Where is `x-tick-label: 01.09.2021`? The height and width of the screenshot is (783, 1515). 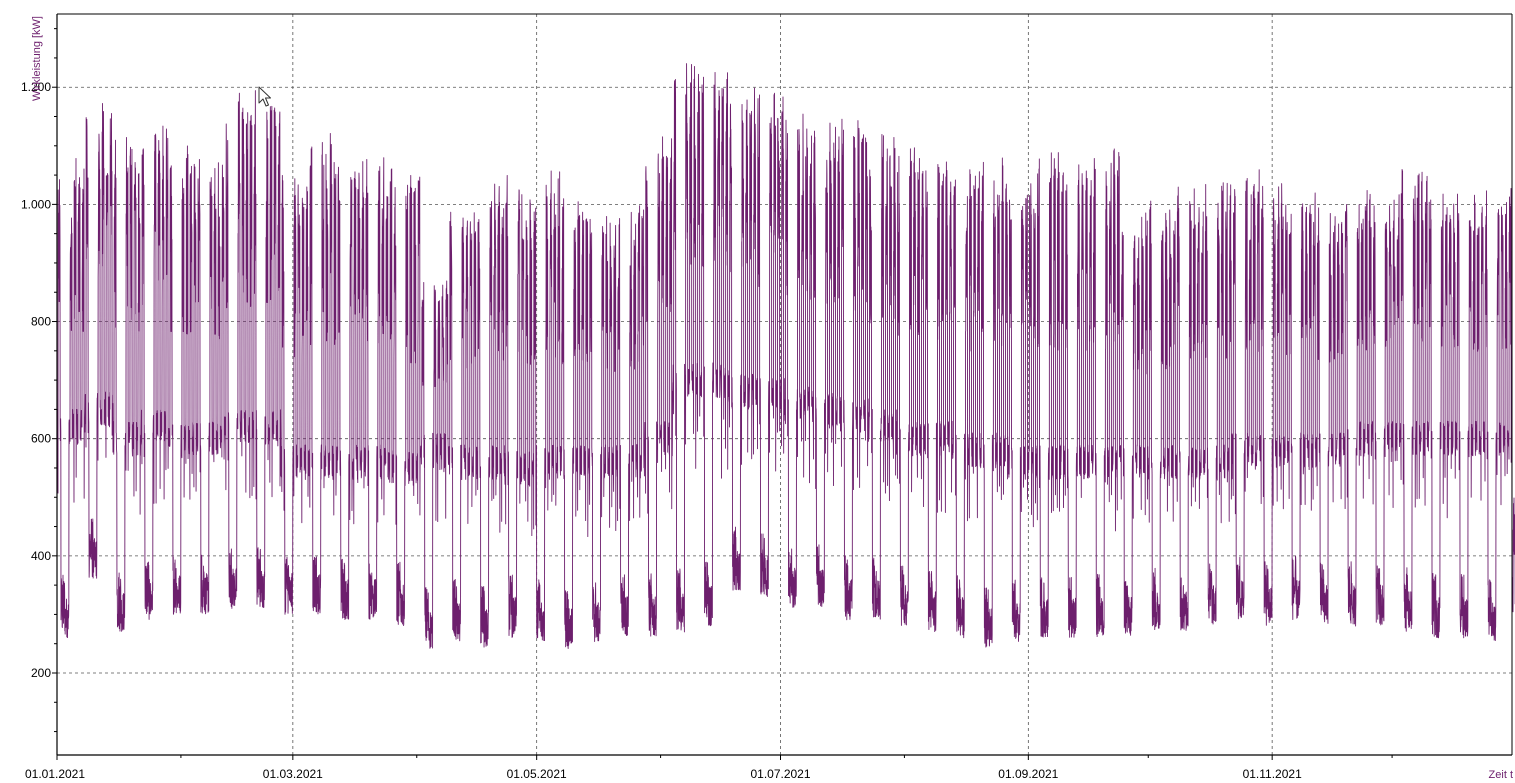 x-tick-label: 01.09.2021 is located at coordinates (1028, 774).